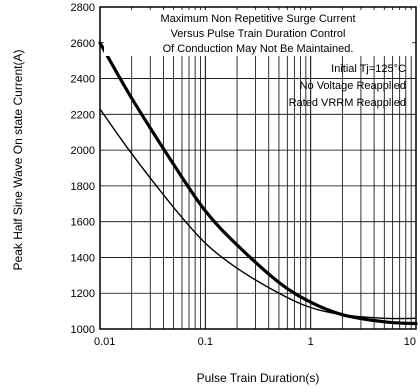 The width and height of the screenshot is (420, 392). I want to click on y-tick-label: 2800, so click(83, 8).